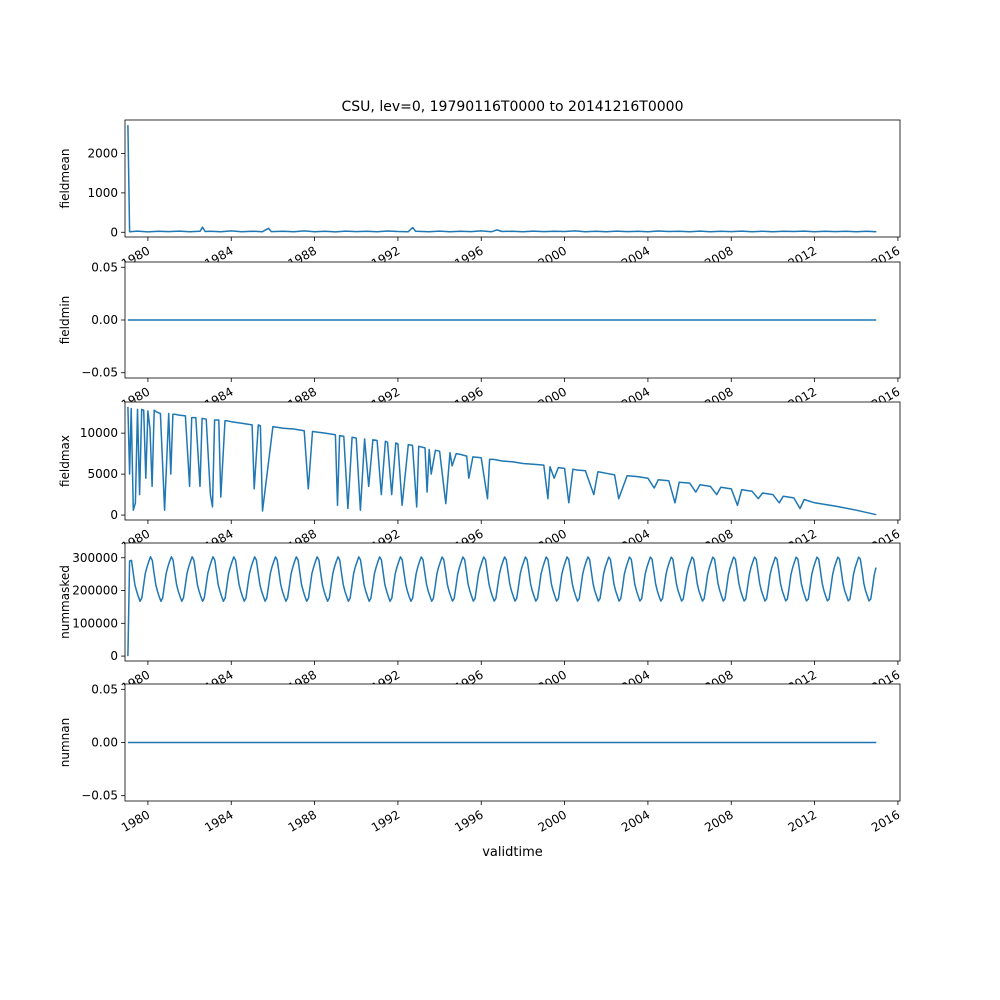 The height and width of the screenshot is (1000, 1000). What do you see at coordinates (65, 461) in the screenshot?
I see `y-axis-label: fieldmax` at bounding box center [65, 461].